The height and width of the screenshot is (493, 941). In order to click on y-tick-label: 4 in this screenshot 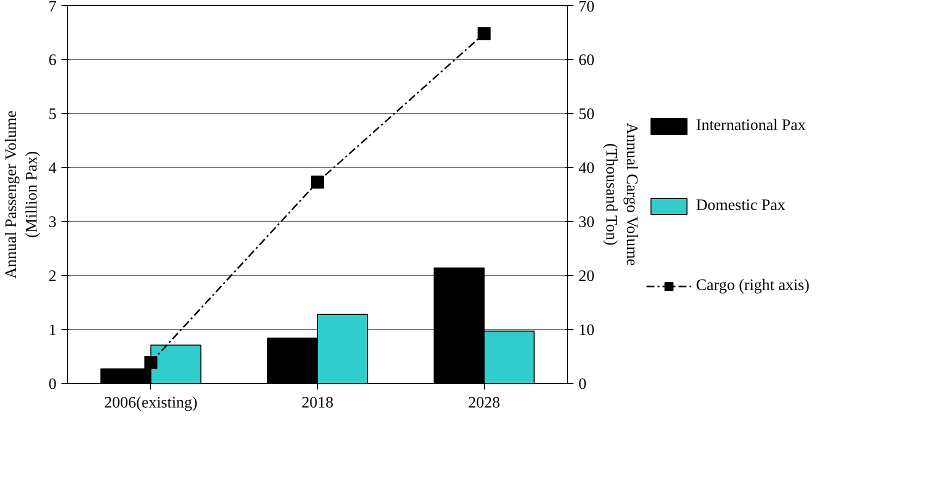, I will do `click(52, 168)`.